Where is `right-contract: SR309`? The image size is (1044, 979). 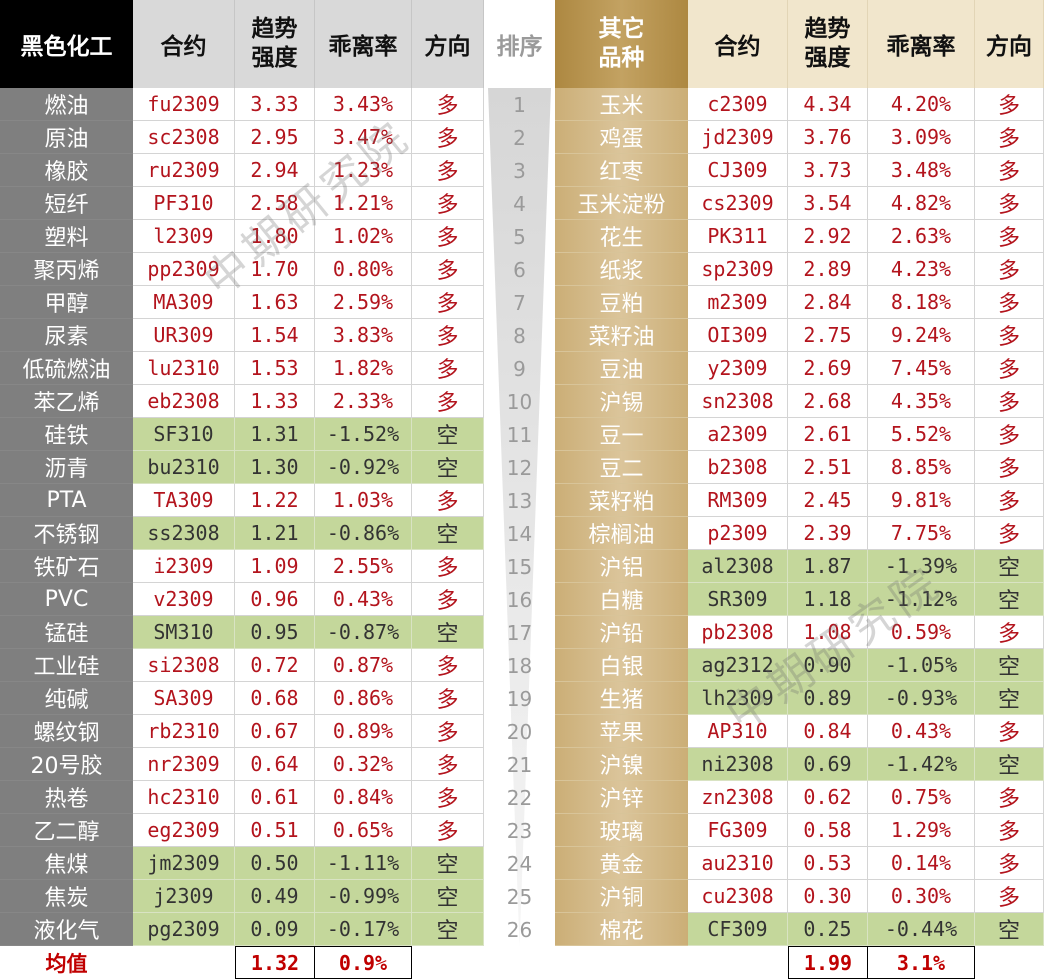
right-contract: SR309 is located at coordinates (738, 599).